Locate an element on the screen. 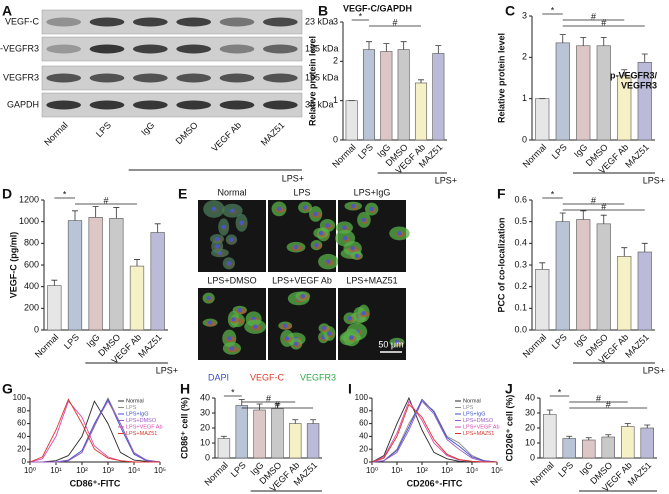 The height and width of the screenshot is (494, 669). channel-label: DAPI is located at coordinates (218, 377).